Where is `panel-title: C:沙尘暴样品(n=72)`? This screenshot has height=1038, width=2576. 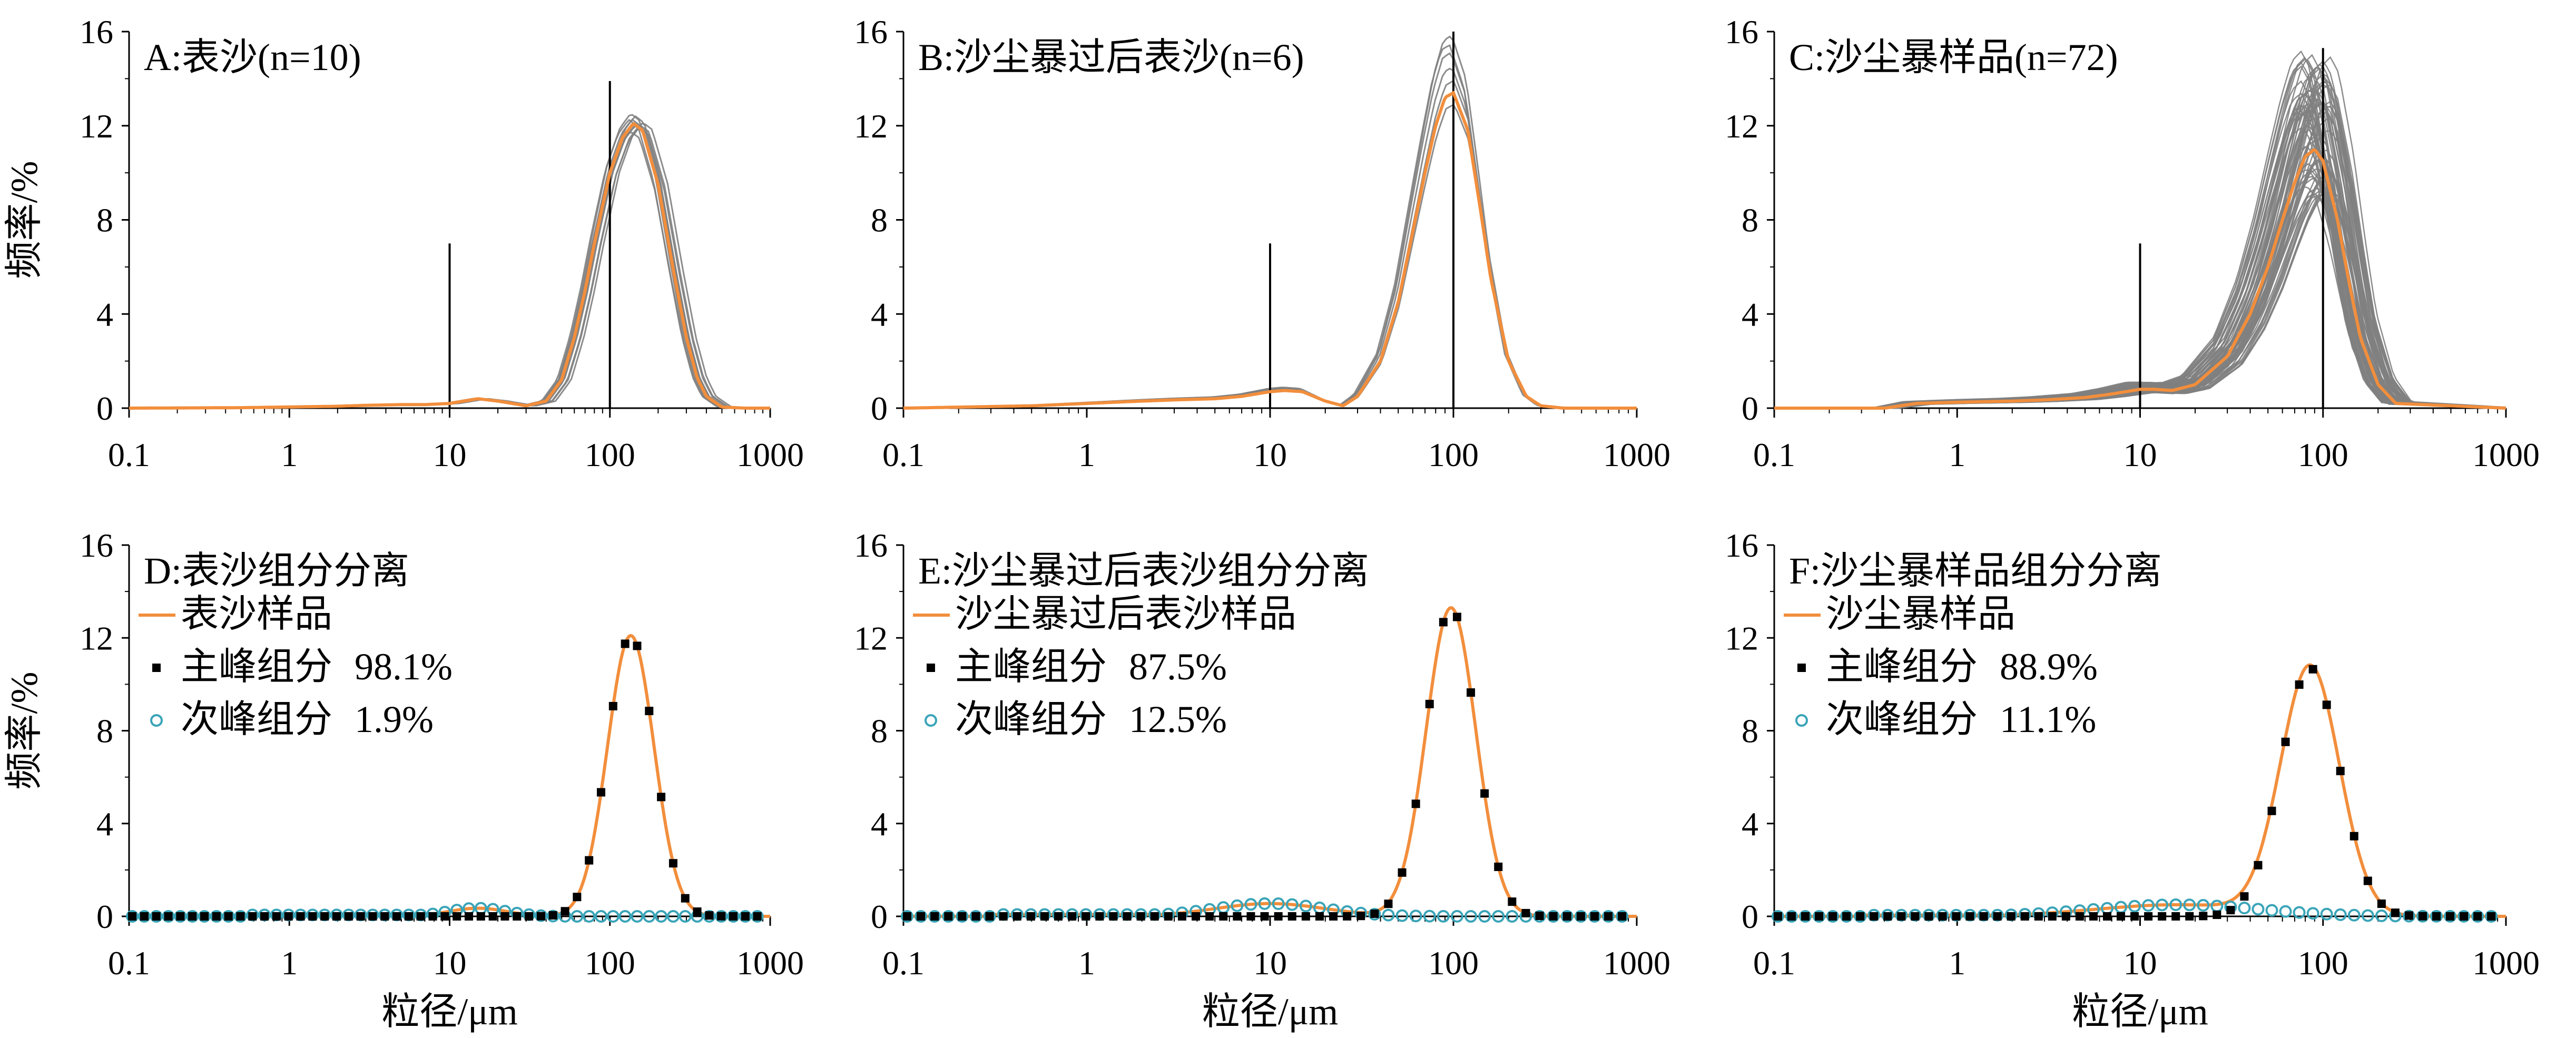 panel-title: C:沙尘暴样品(n=72) is located at coordinates (1954, 57).